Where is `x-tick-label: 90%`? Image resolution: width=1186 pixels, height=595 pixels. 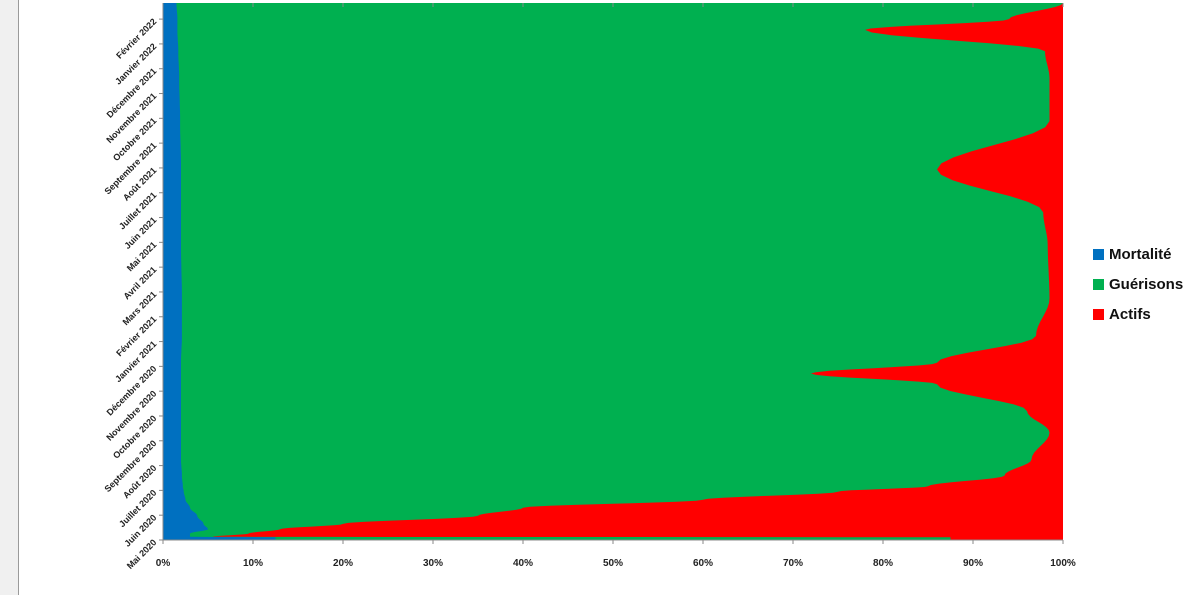
x-tick-label: 90% is located at coordinates (973, 563).